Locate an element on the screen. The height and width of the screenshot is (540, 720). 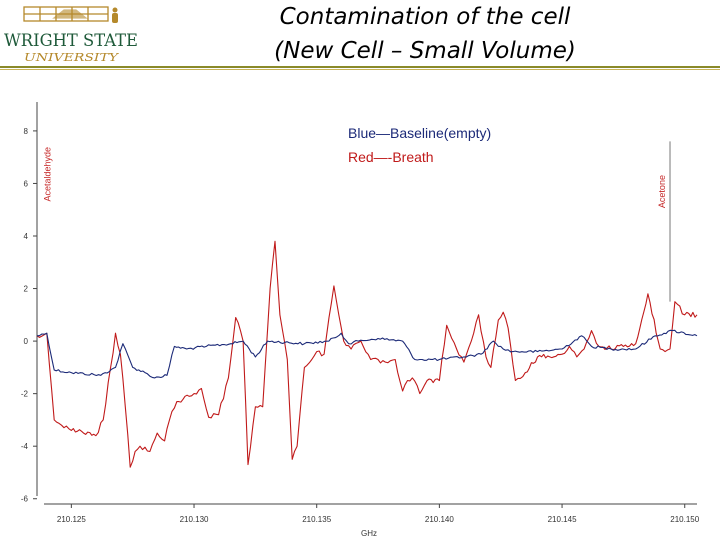
header-rule is located at coordinates (360, 67).